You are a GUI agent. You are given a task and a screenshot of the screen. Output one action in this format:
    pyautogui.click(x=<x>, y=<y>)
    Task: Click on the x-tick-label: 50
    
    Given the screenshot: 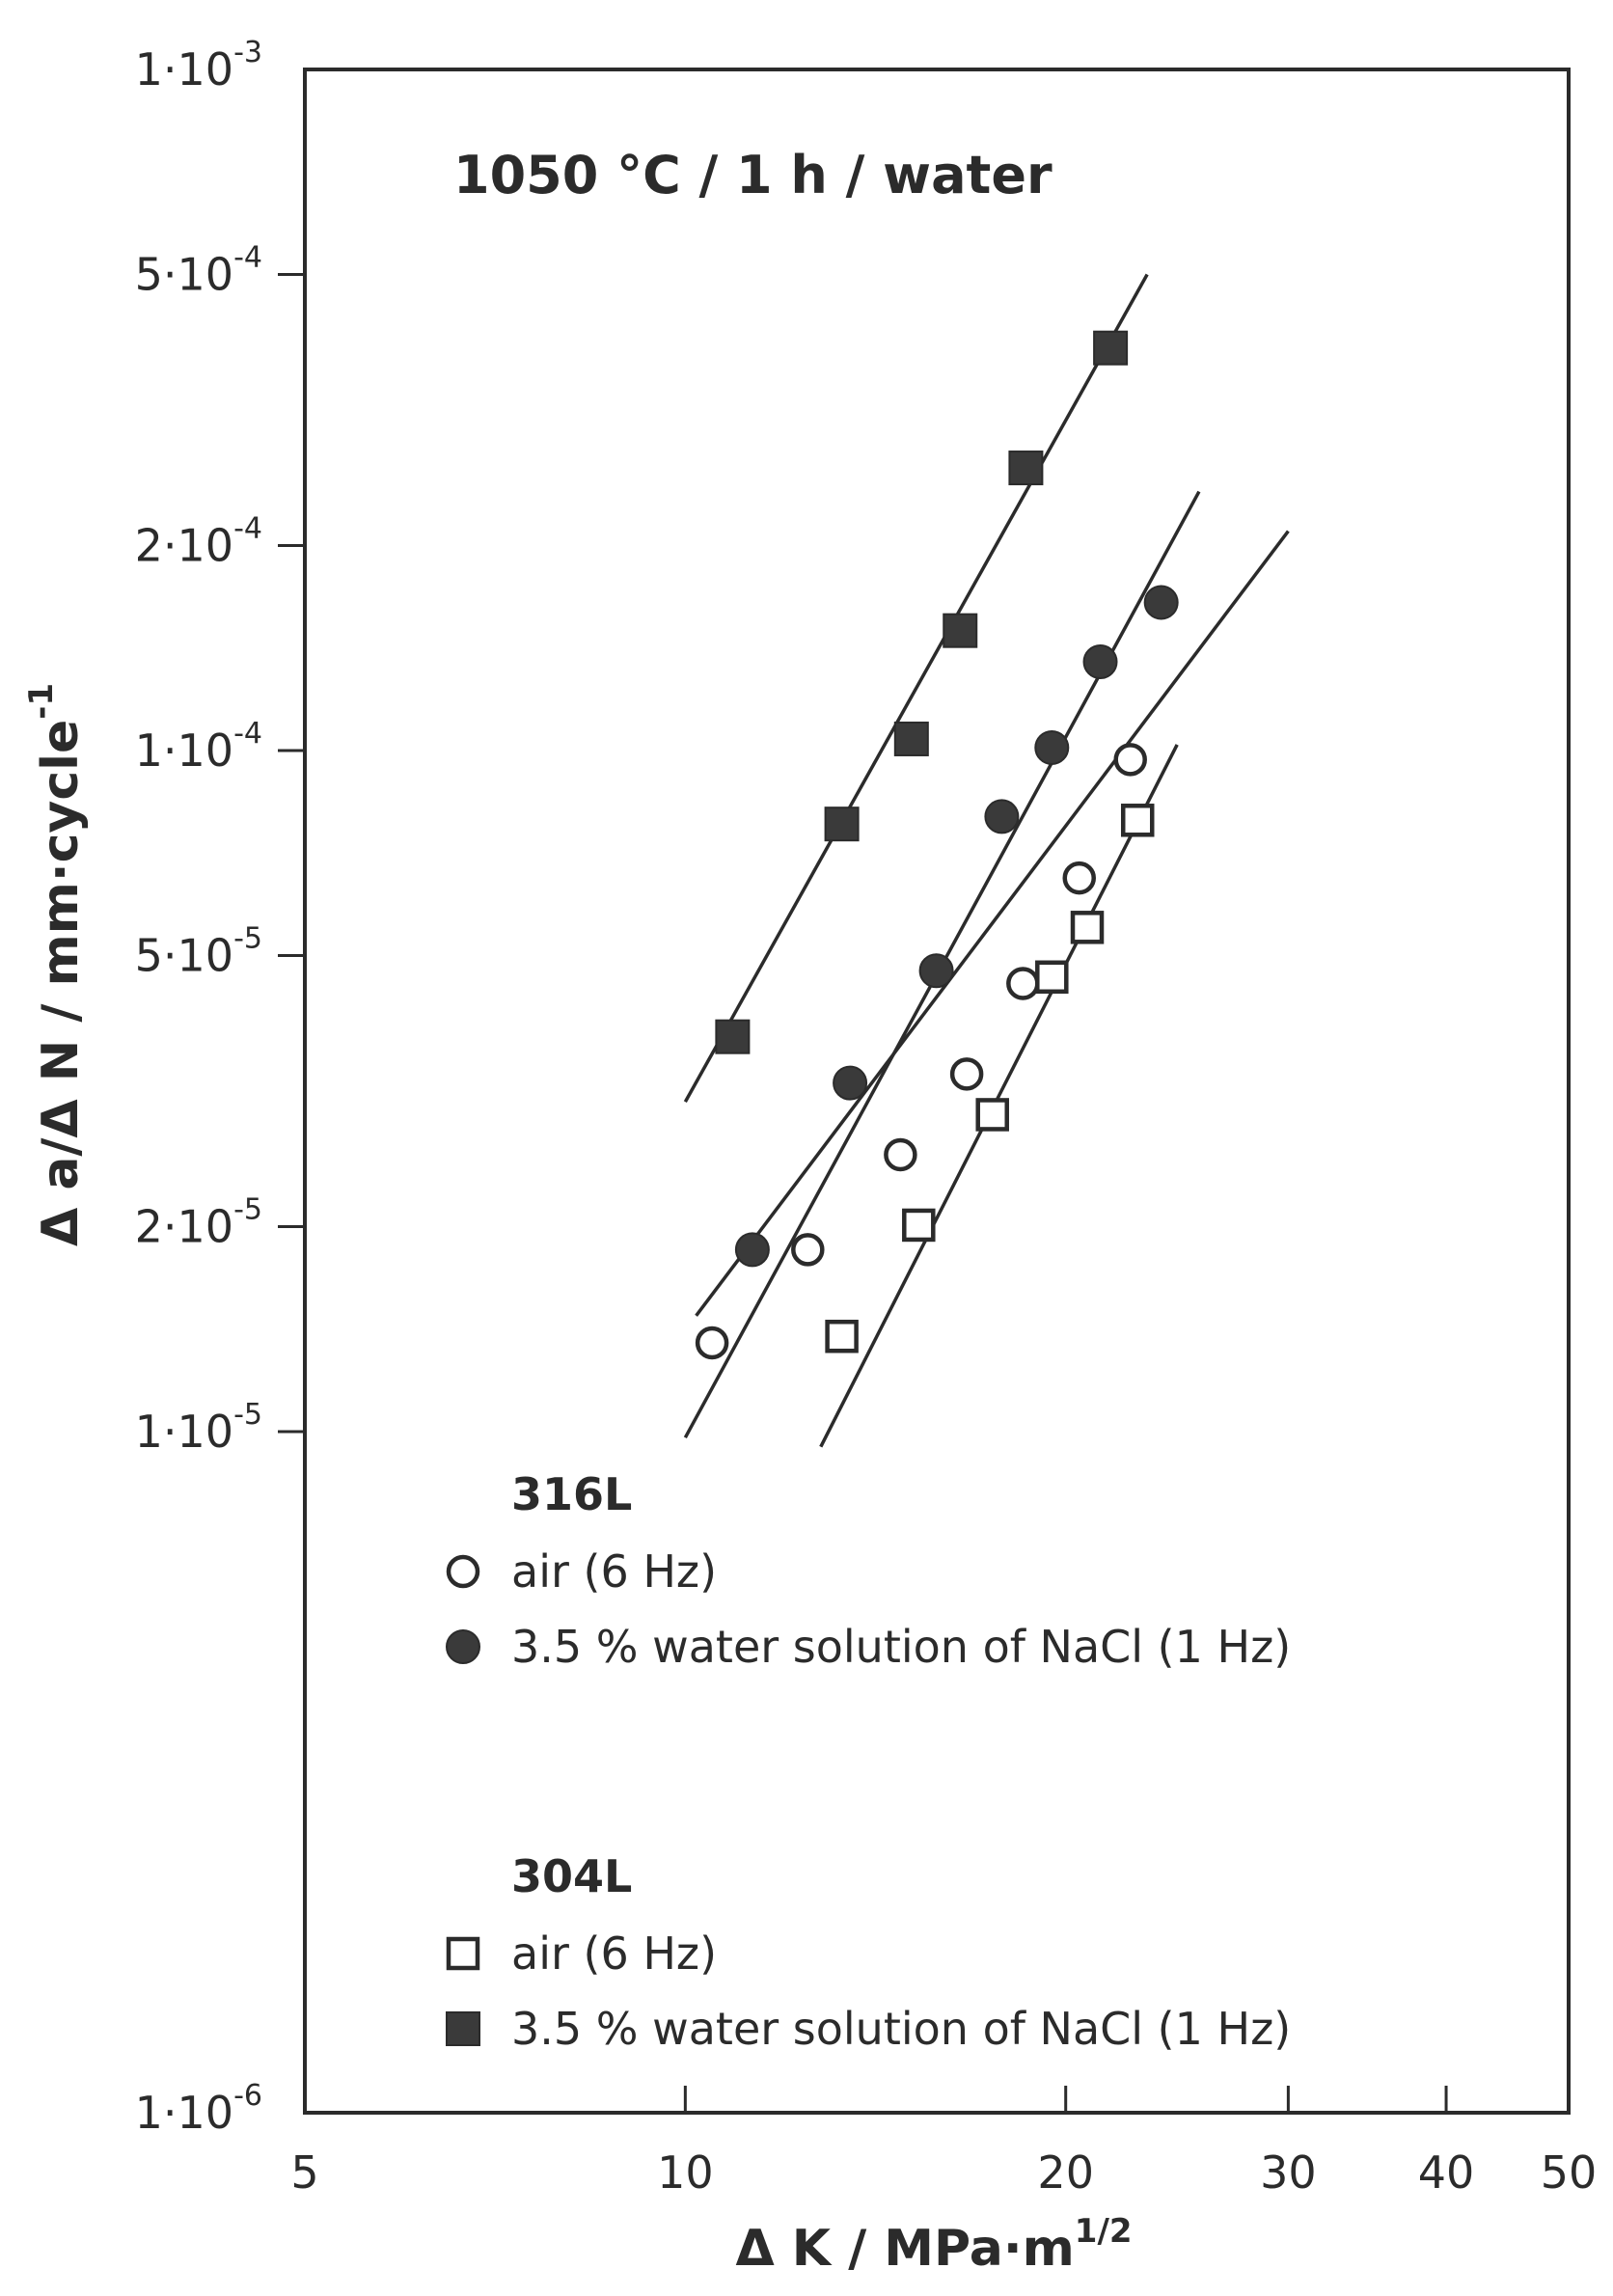 What is the action you would take?
    pyautogui.click(x=1569, y=2173)
    